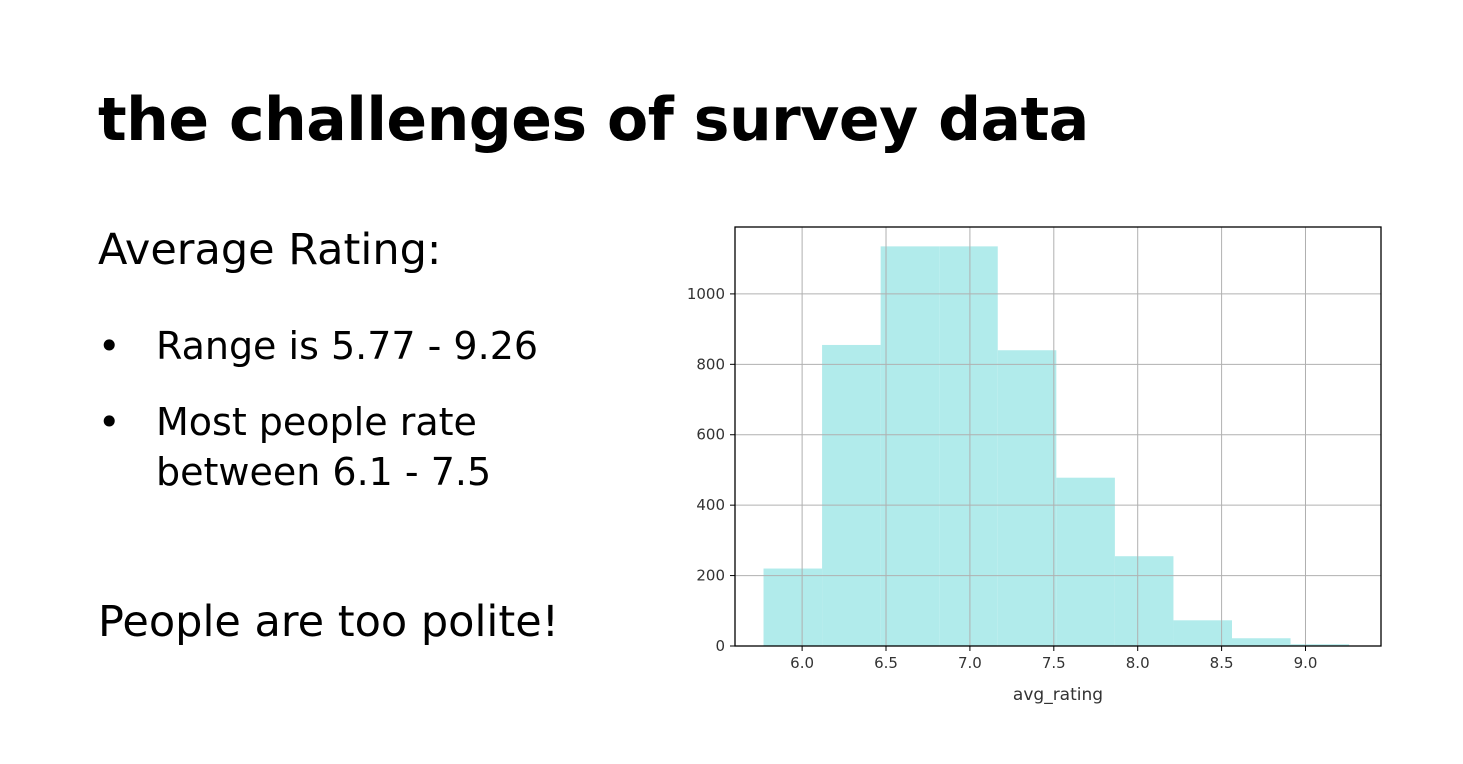 The width and height of the screenshot is (1463, 764). Describe the element at coordinates (1054, 663) in the screenshot. I see `x-tick-label: 7.5` at that location.